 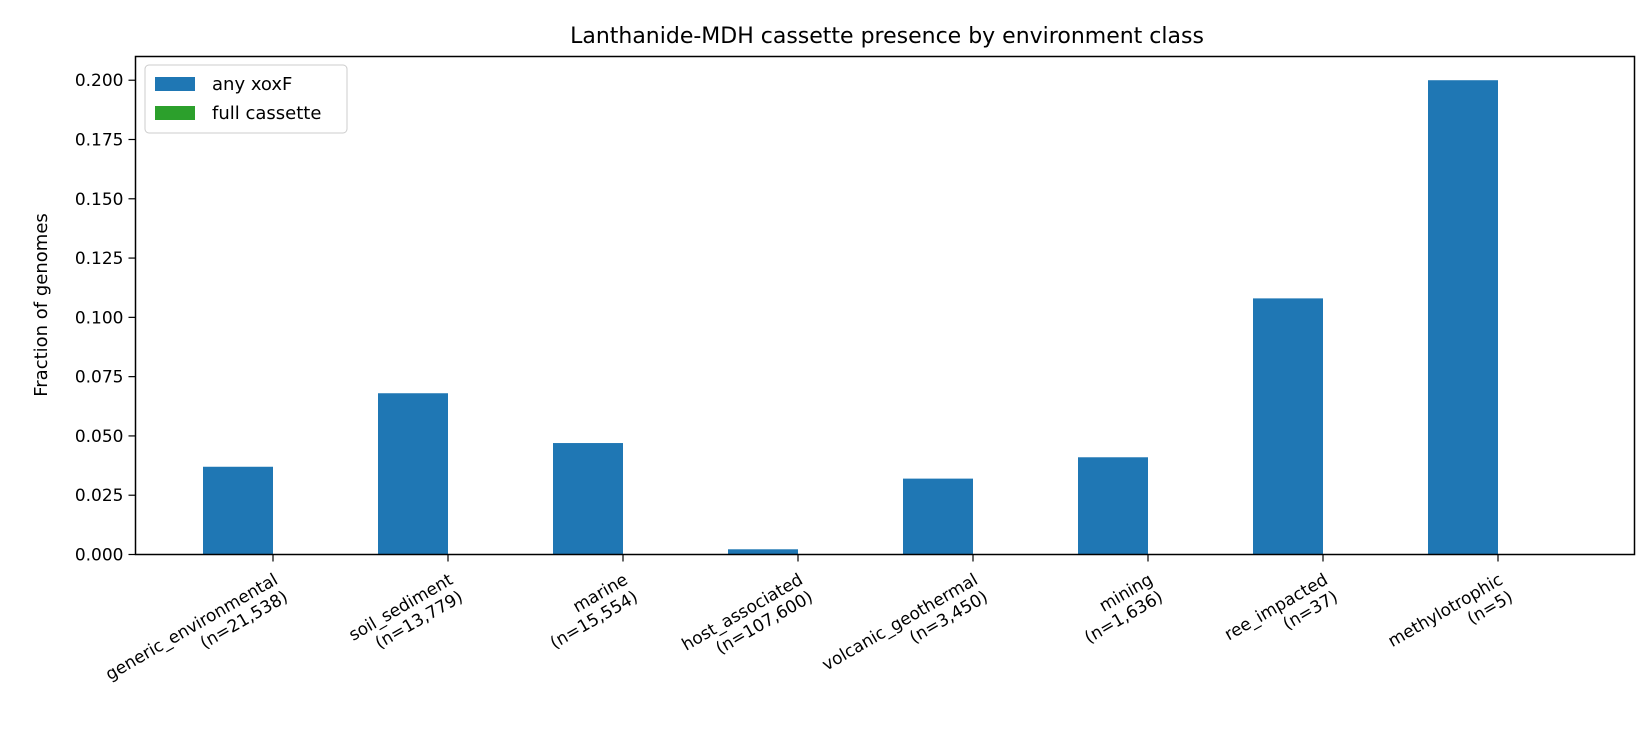 I want to click on x-tick-label-6: ree_impacted(n=37), so click(x=1281, y=607).